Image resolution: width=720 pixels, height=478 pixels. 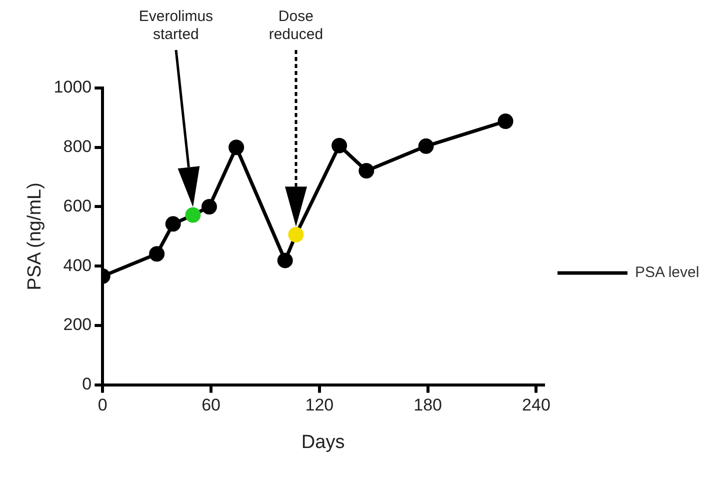 What do you see at coordinates (77, 324) in the screenshot?
I see `y-tick-label: 200` at bounding box center [77, 324].